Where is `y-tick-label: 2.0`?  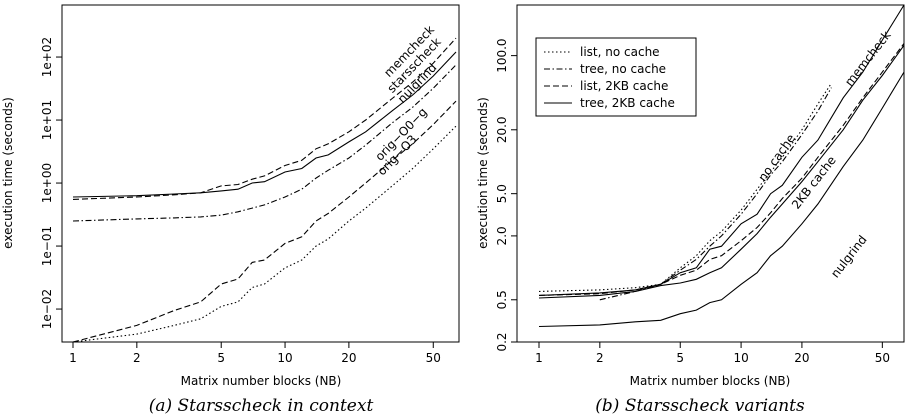
y-tick-label: 2.0 is located at coordinates (502, 235).